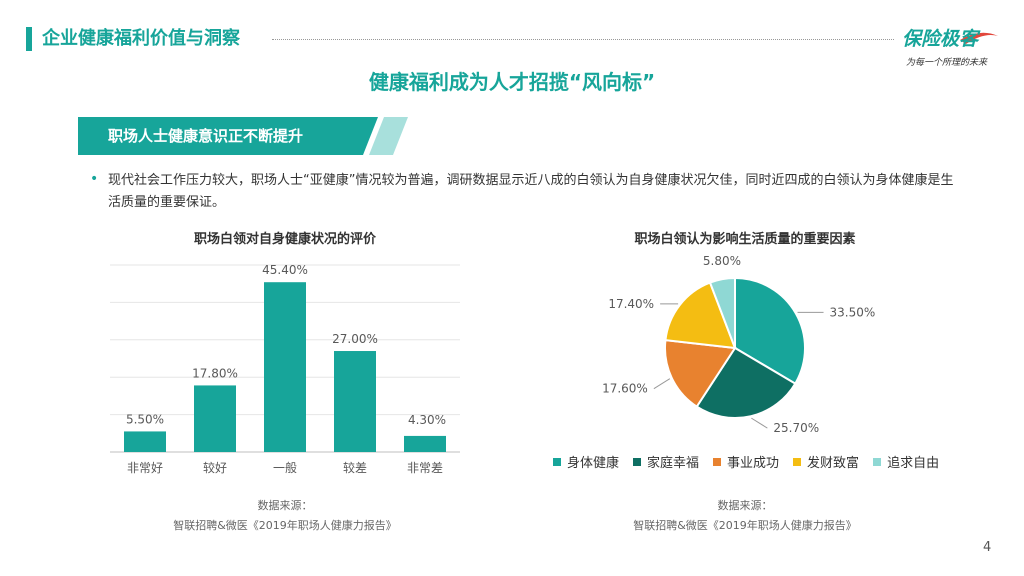 The image size is (1024, 576). I want to click on bar-chart-source-text: 智联招聘&微医《2019年职场人健康力报告》, so click(285, 525).